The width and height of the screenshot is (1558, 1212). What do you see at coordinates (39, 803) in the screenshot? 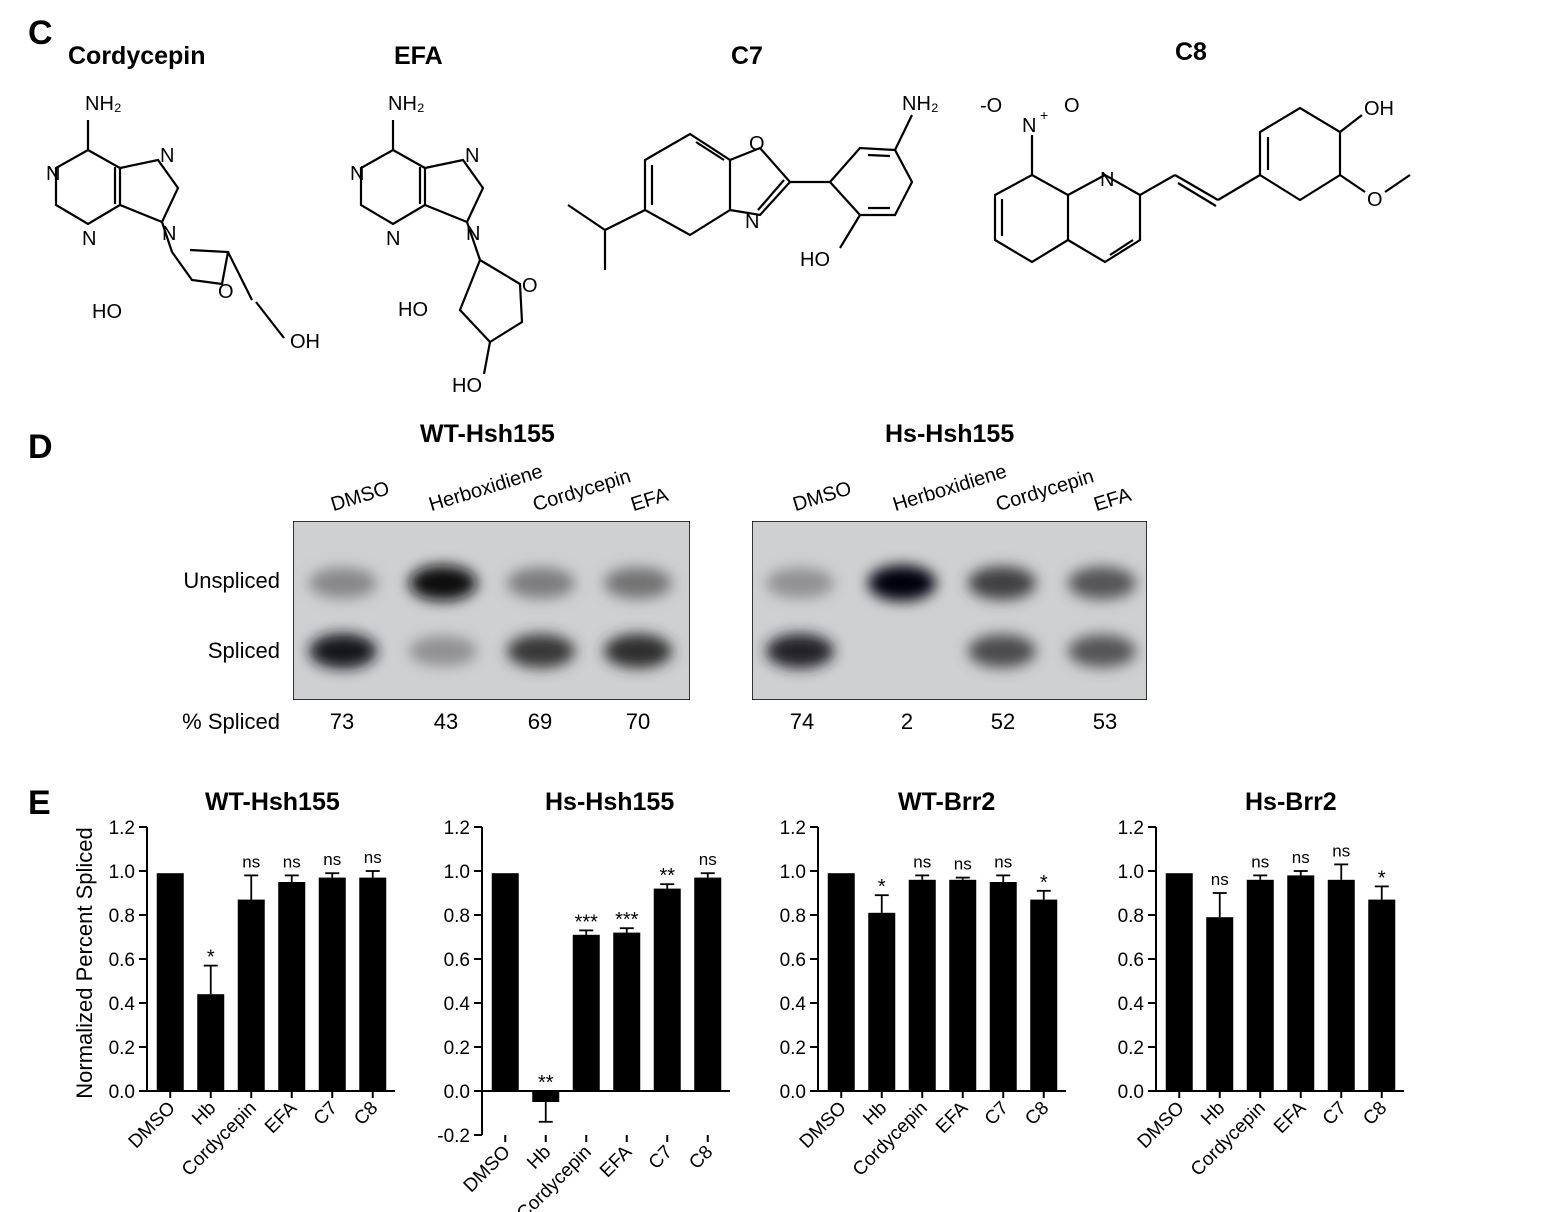
I see `panel-e-letter: E` at bounding box center [39, 803].